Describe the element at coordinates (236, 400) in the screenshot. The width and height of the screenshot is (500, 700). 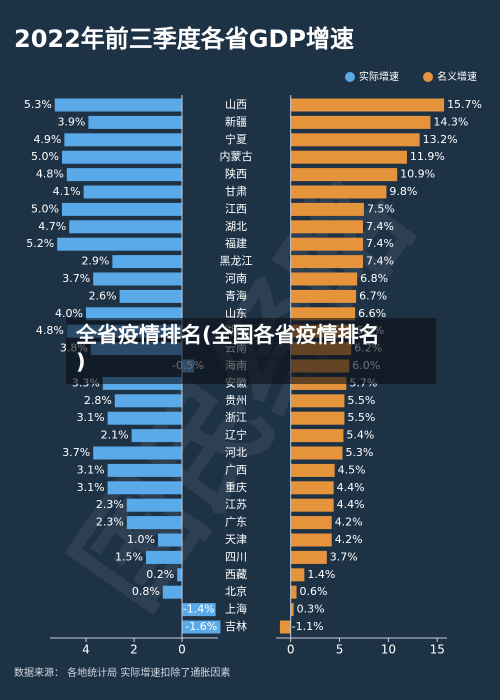
I see `category-label: 贵州` at that location.